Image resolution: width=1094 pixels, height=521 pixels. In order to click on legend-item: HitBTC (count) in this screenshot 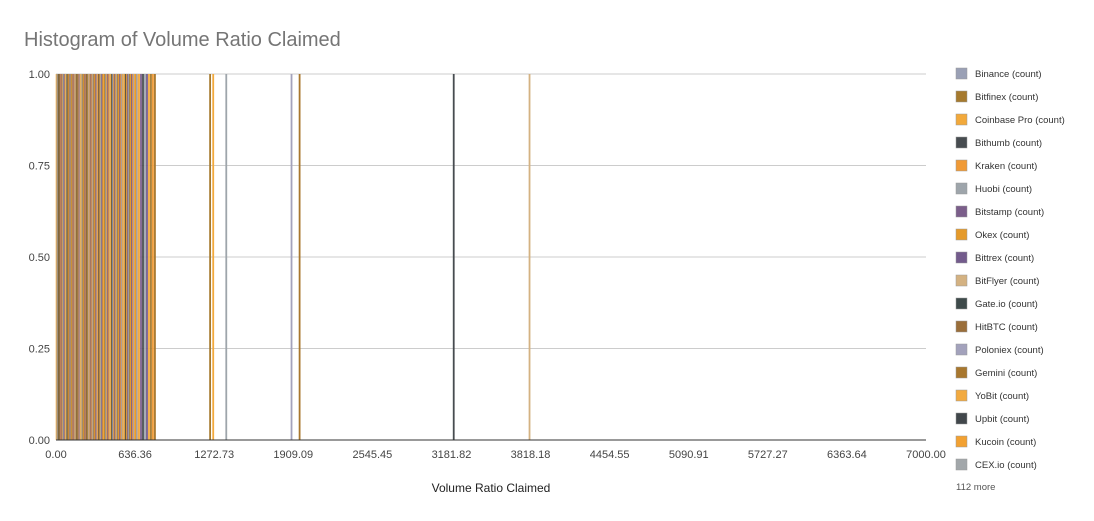, I will do `click(996, 326)`.